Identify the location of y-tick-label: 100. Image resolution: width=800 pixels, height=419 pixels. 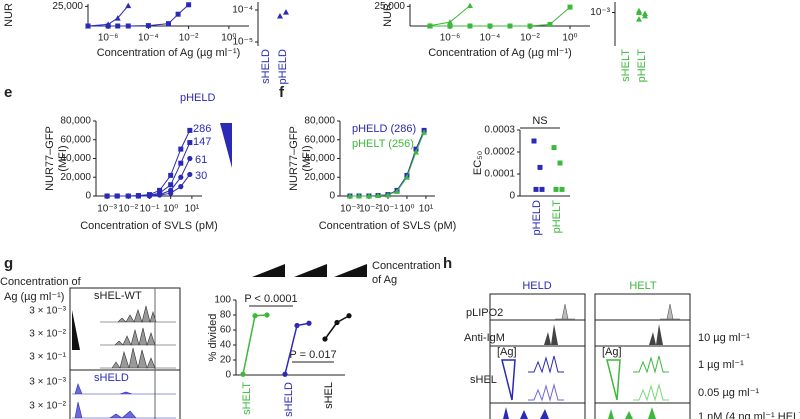
(222, 300).